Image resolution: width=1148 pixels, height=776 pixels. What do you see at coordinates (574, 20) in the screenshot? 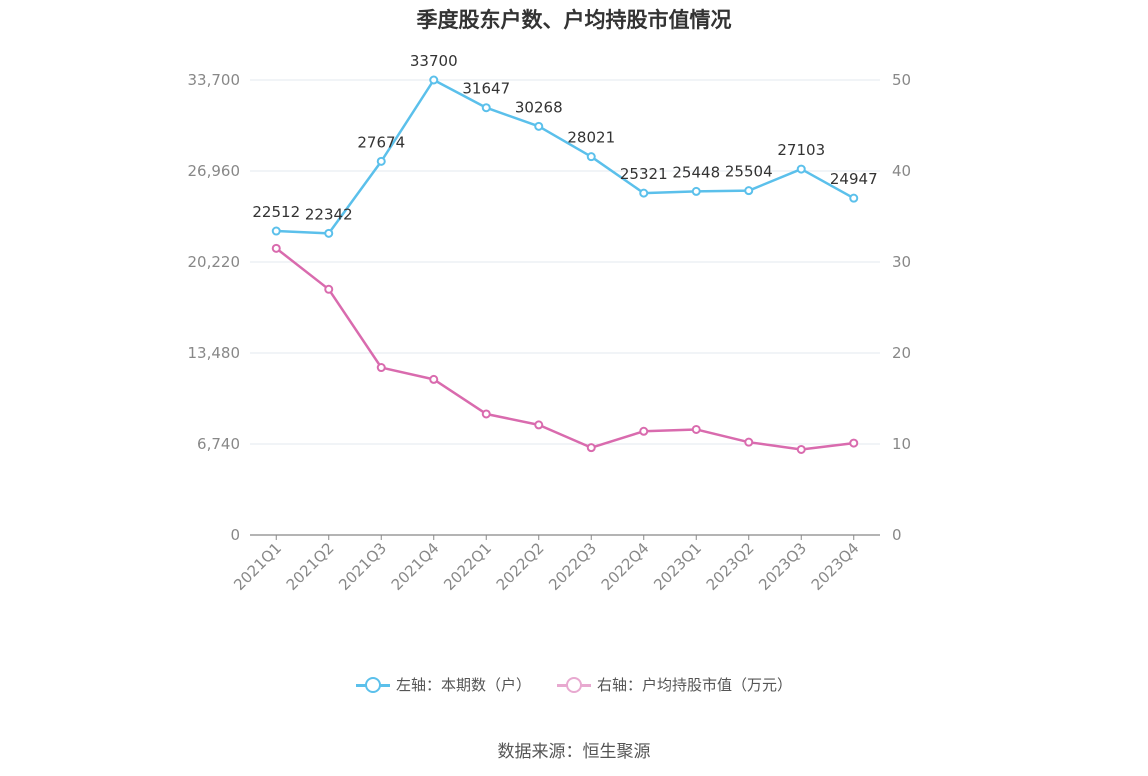
I see `chart-title: 季度股东户数、户均持股市值情况` at bounding box center [574, 20].